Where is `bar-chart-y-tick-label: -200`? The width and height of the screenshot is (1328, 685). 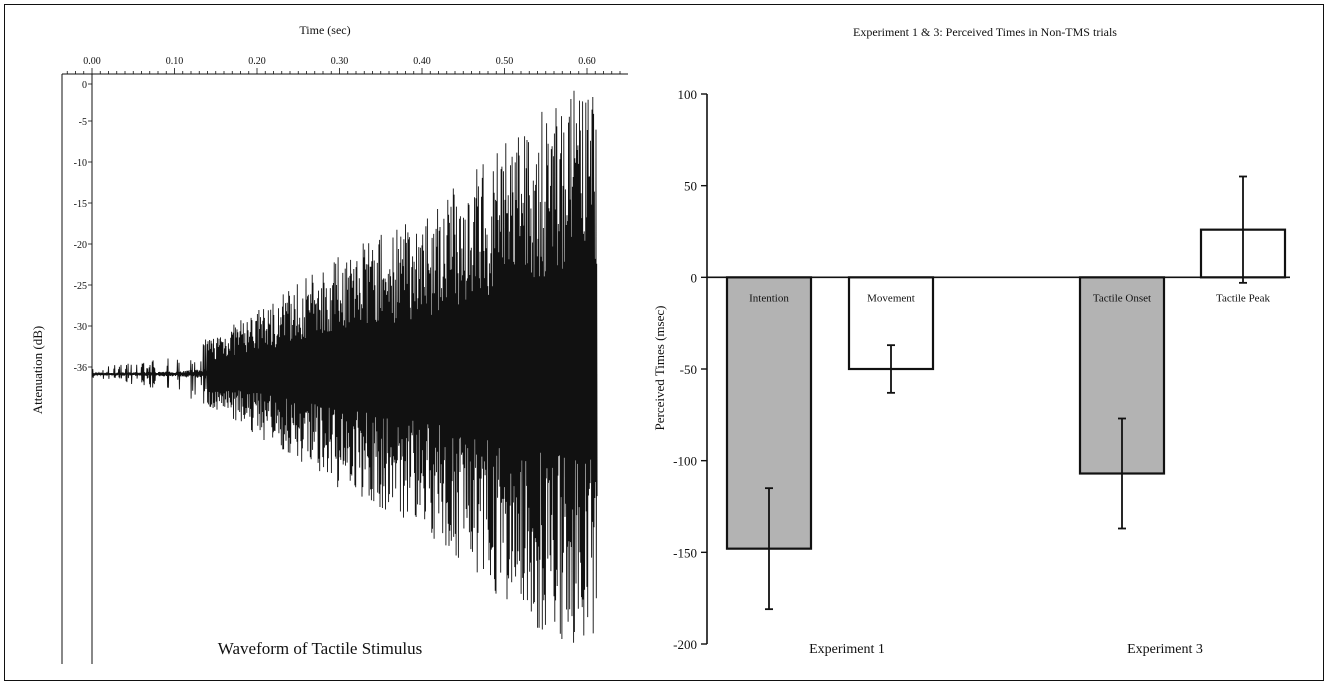 bar-chart-y-tick-label: -200 is located at coordinates (685, 644).